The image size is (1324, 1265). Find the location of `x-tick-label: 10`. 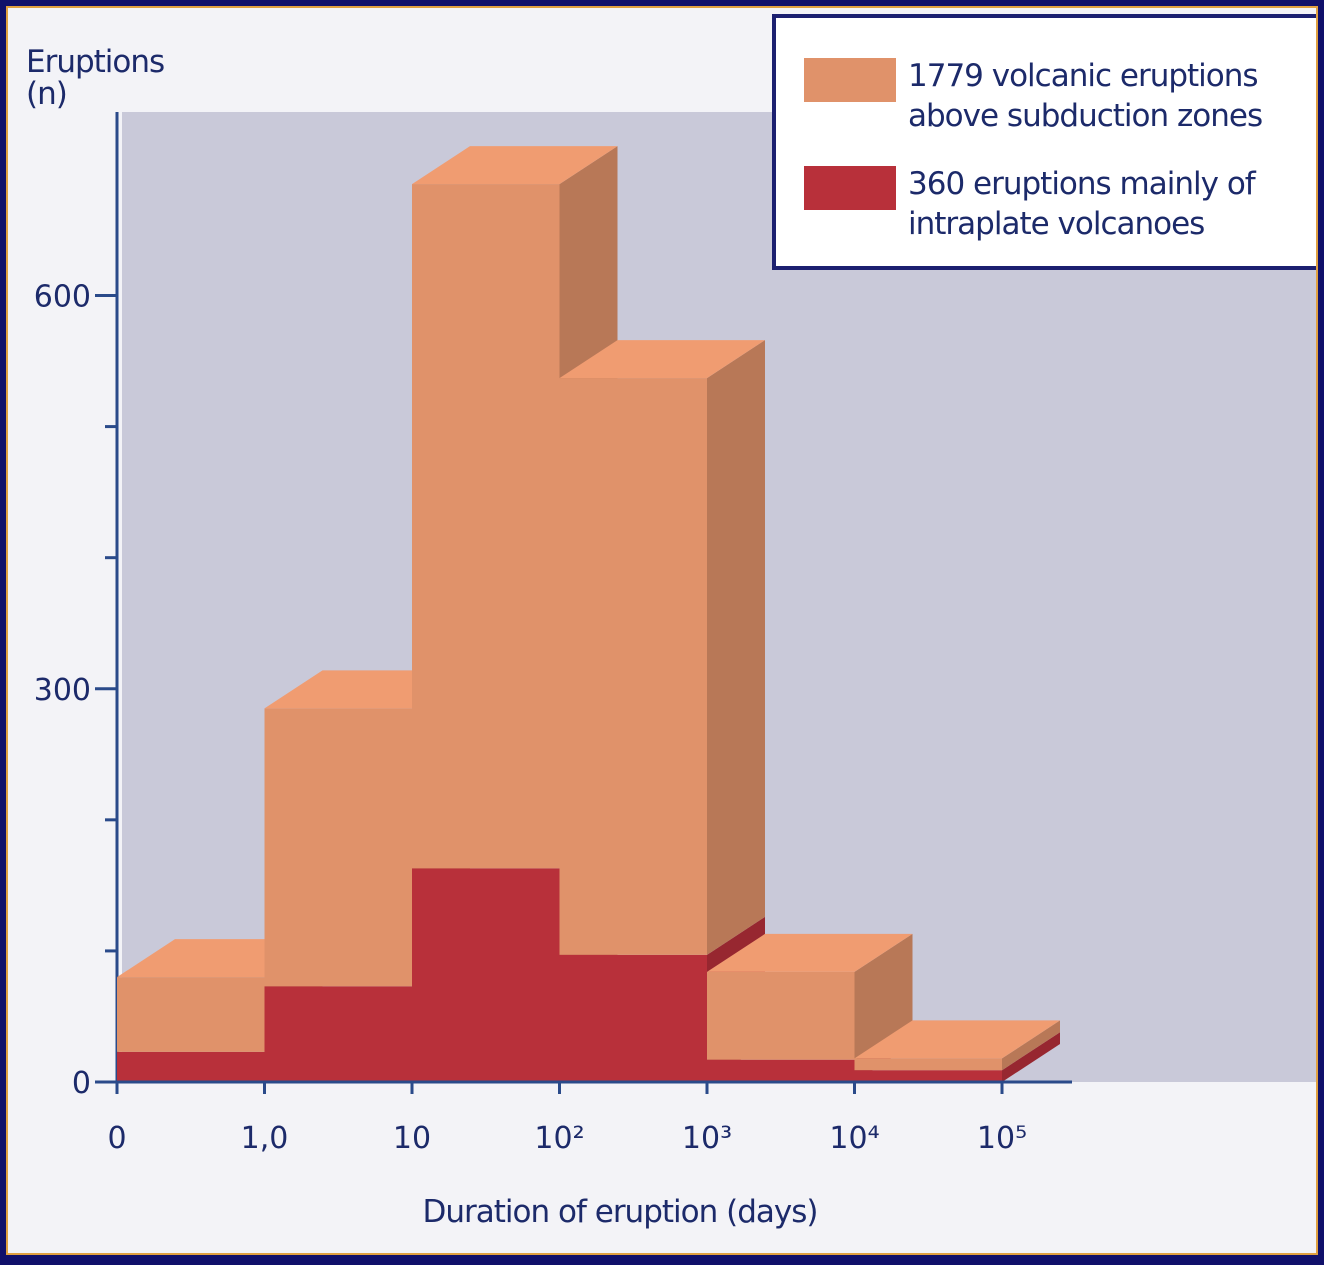

x-tick-label: 10 is located at coordinates (412, 1138).